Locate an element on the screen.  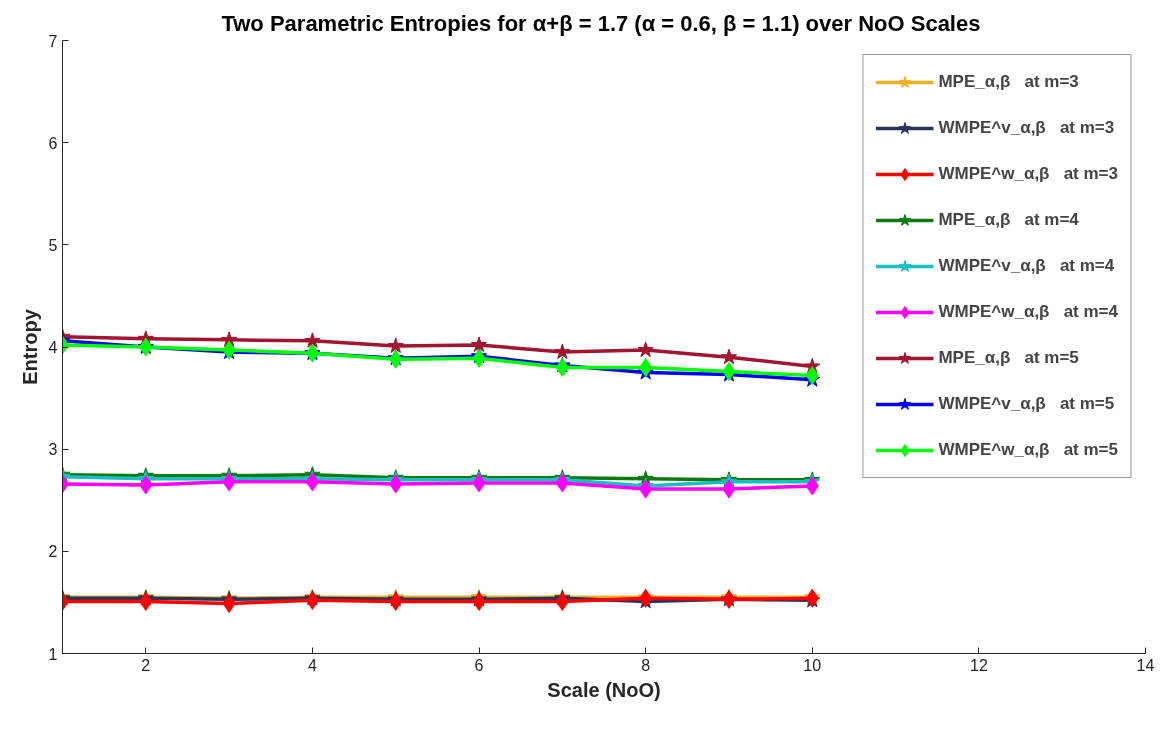
x-tick-label: 10 is located at coordinates (812, 665).